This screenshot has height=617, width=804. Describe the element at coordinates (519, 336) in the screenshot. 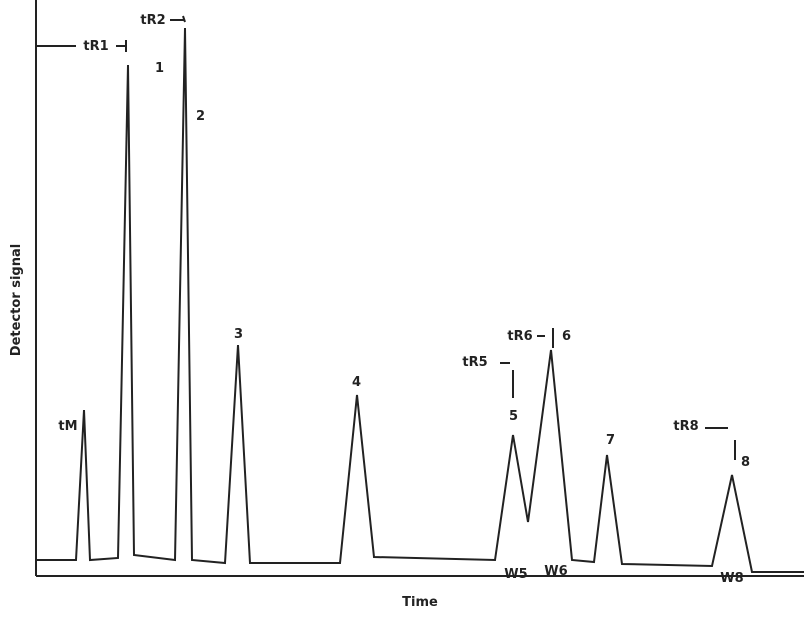

I see `label: tR6` at that location.